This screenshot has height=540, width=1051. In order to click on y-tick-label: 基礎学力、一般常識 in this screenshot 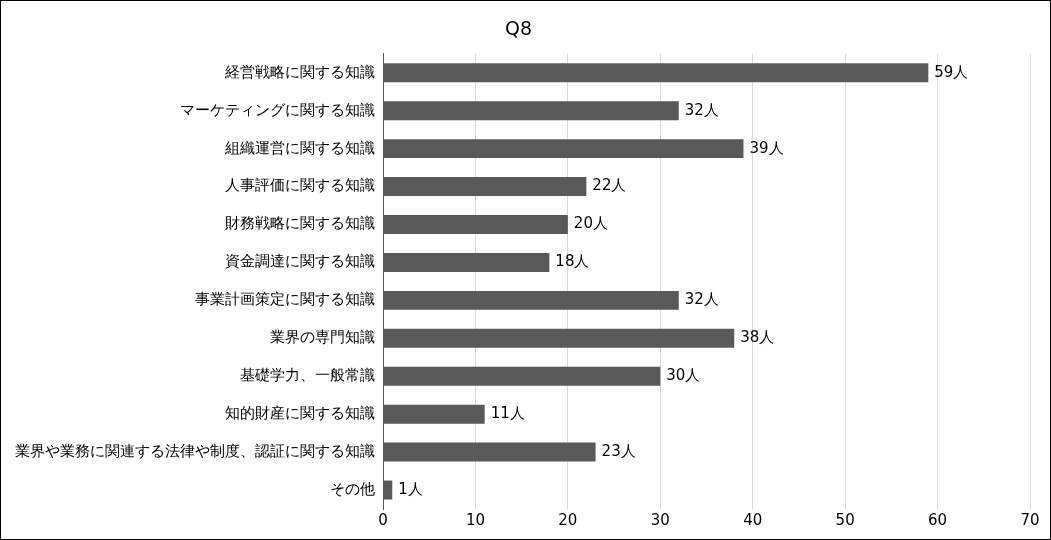, I will do `click(307, 375)`.